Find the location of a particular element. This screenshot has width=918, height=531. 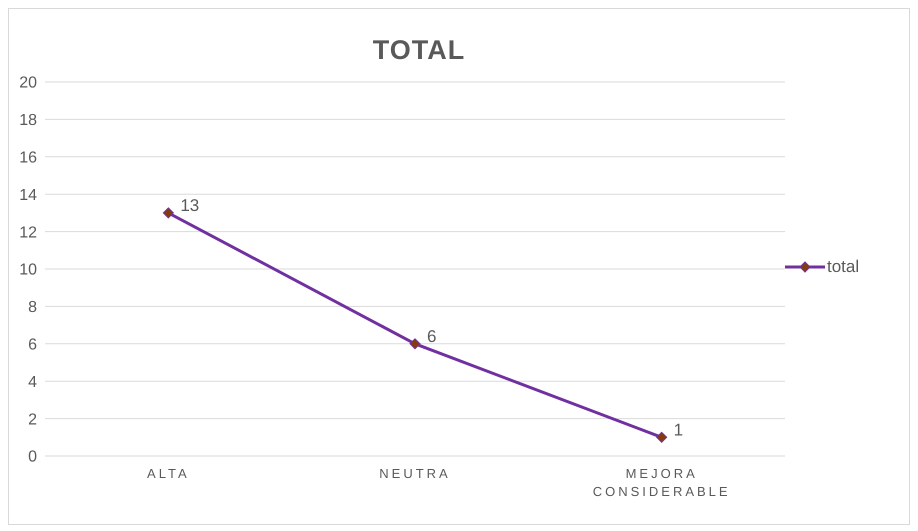

data-label: 1 is located at coordinates (679, 430).